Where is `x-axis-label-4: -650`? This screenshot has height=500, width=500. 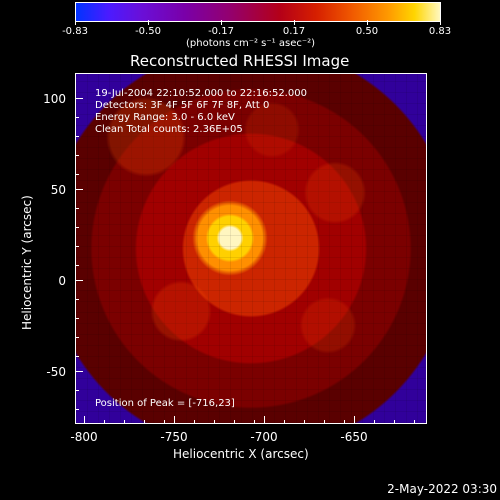
x-axis-label-4: -650 is located at coordinates (354, 437).